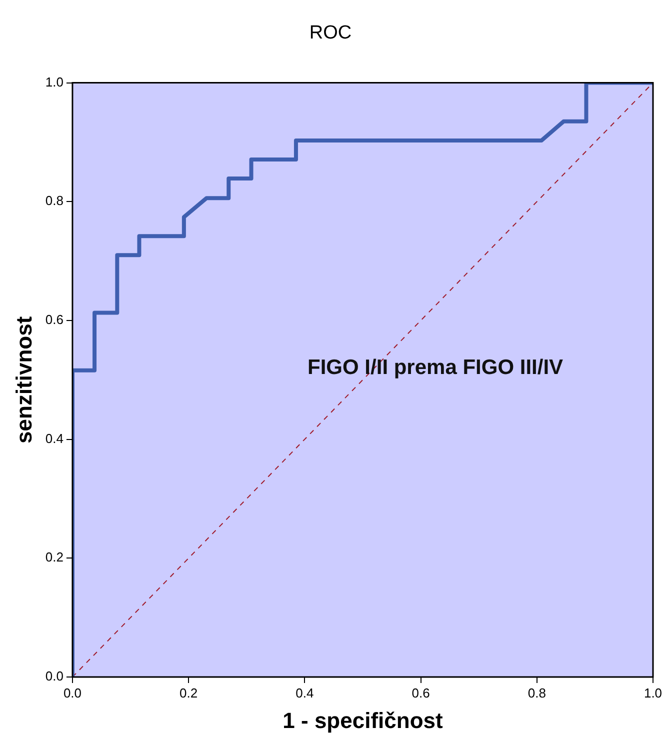 Image resolution: width=669 pixels, height=747 pixels. Describe the element at coordinates (330, 33) in the screenshot. I see `chart-title: ROC` at that location.